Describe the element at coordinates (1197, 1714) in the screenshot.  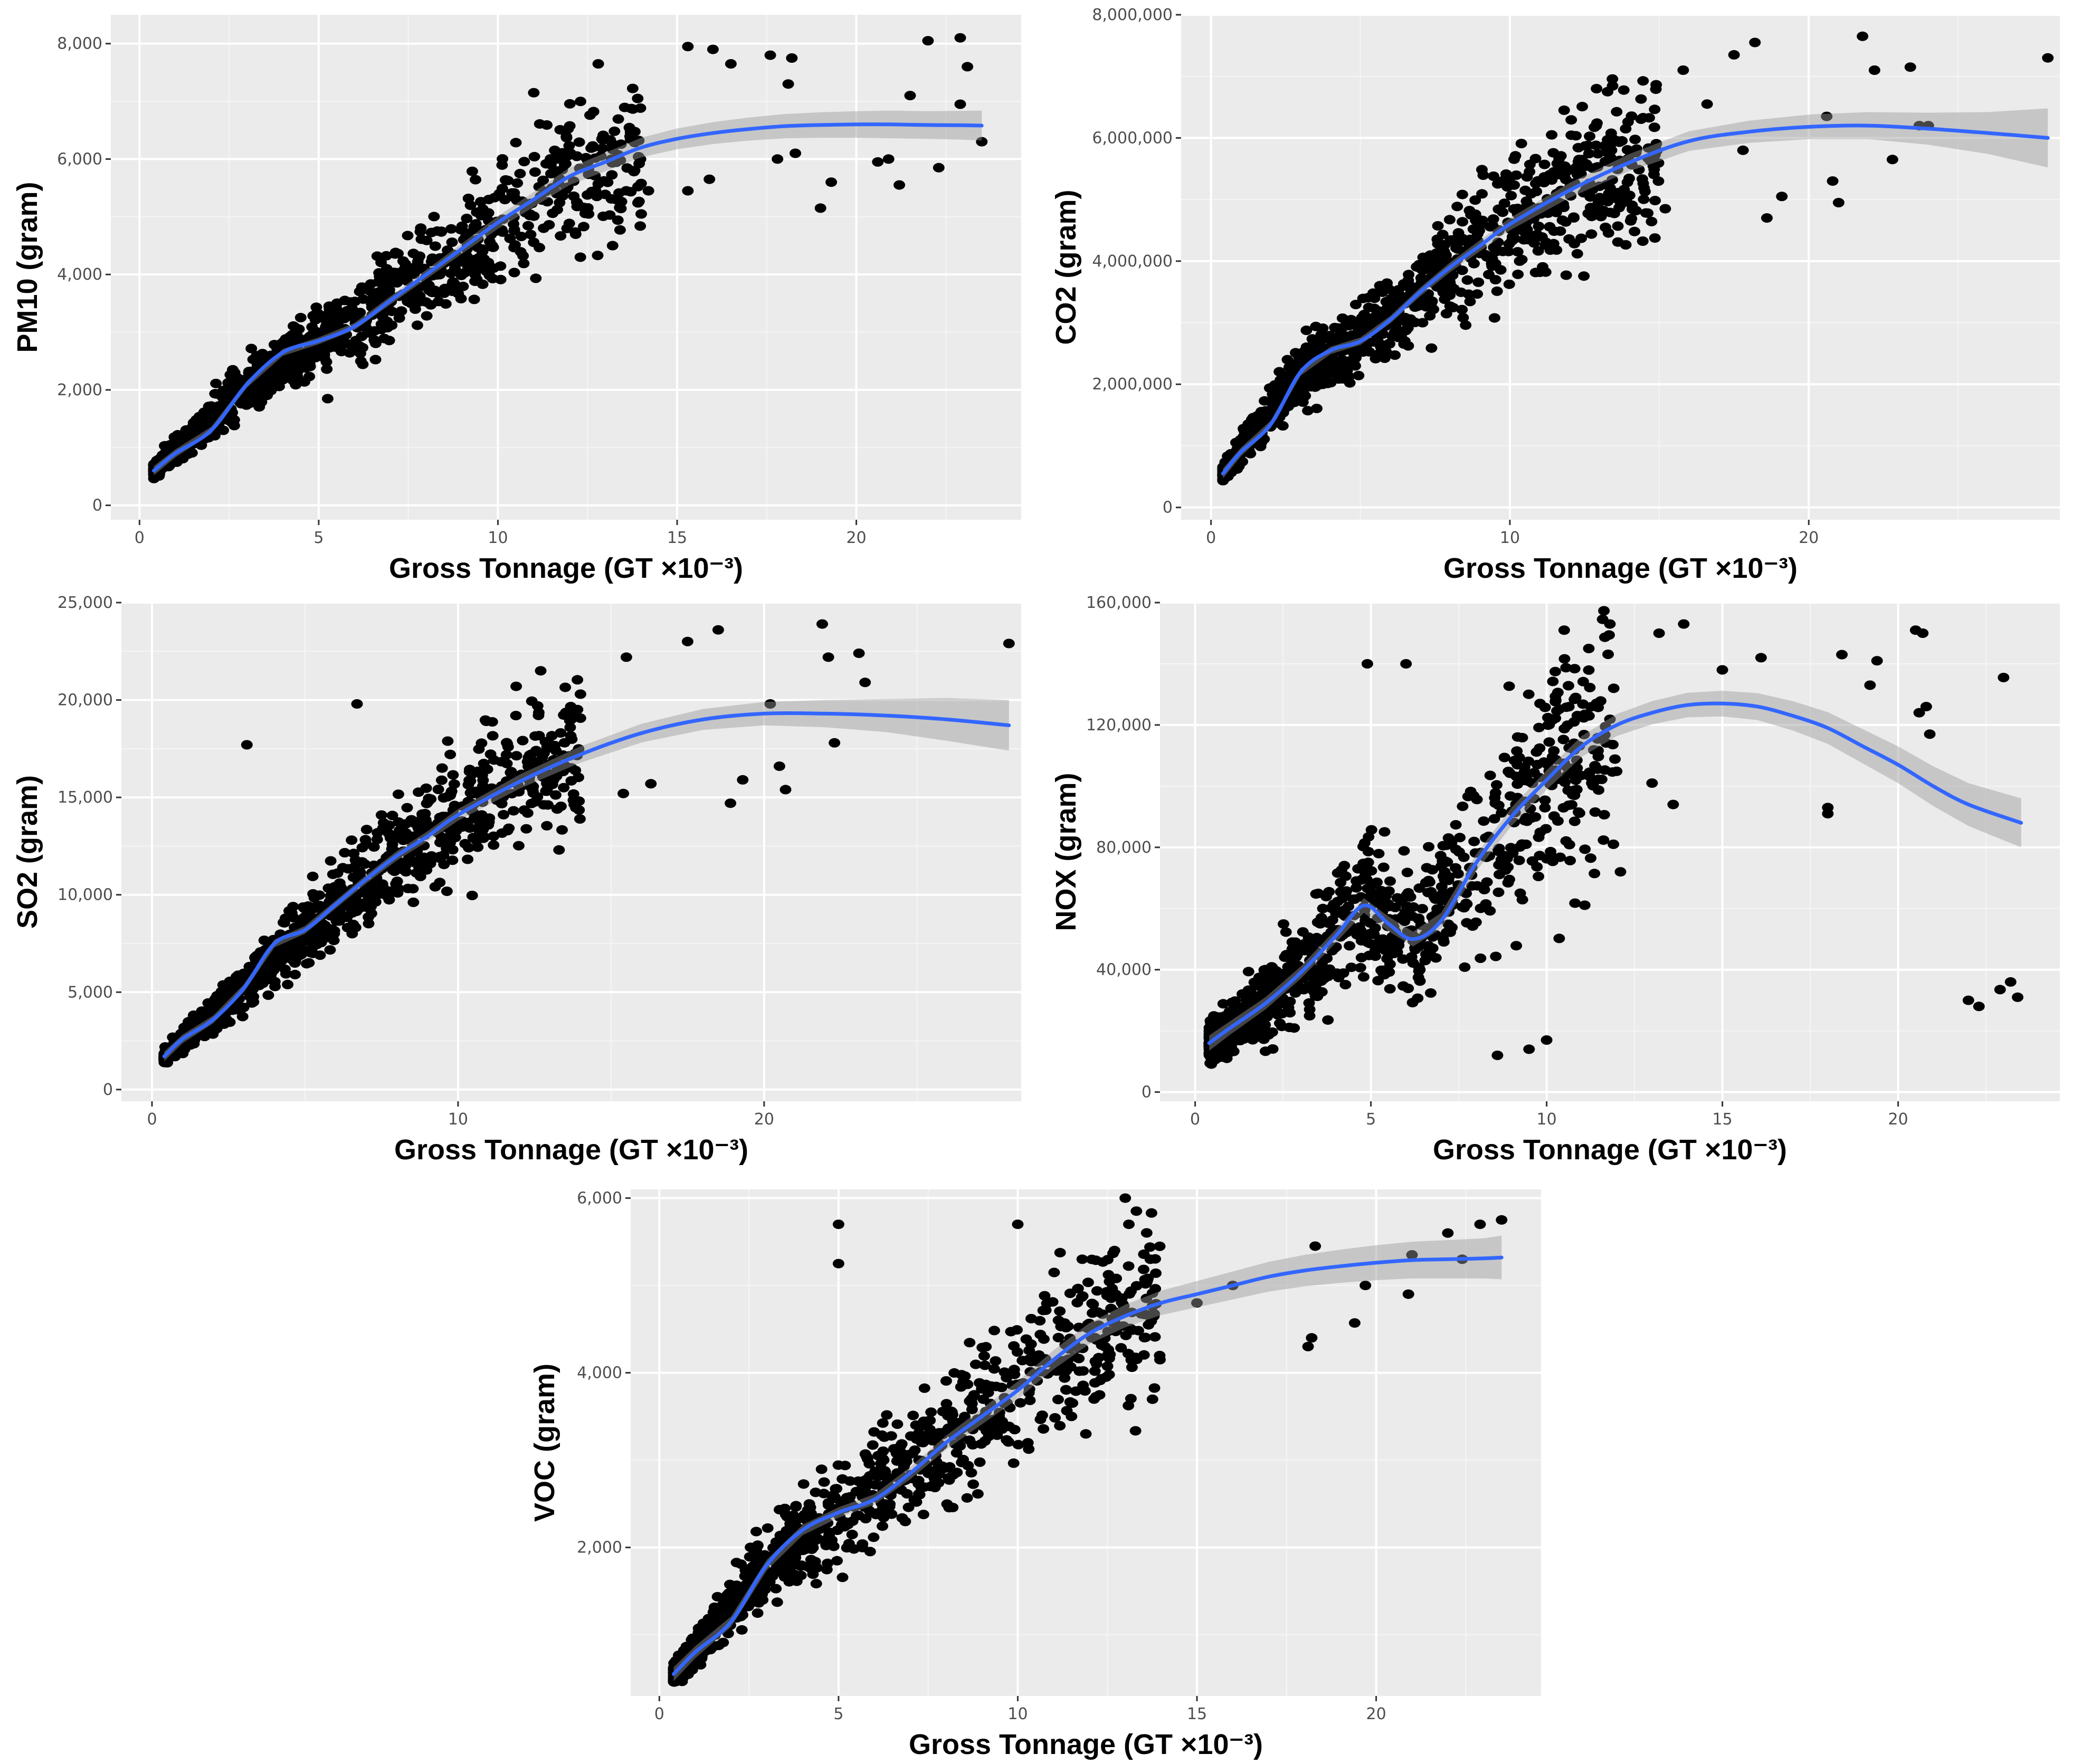
I see `x-tick-label: 15` at that location.